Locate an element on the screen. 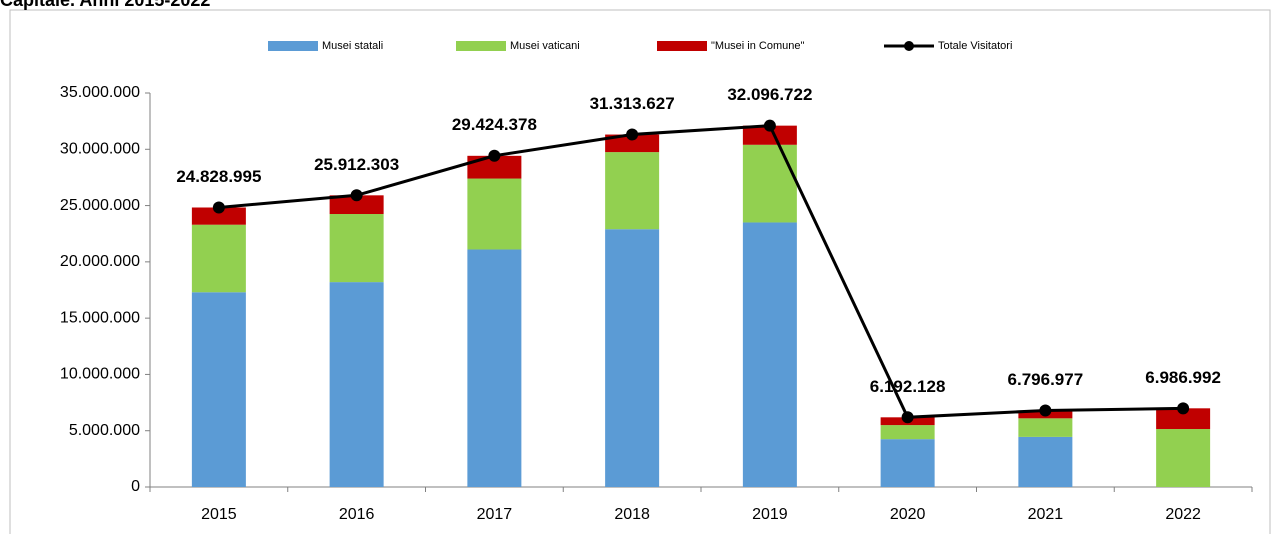  x-tick-label: 2022 is located at coordinates (1183, 514).